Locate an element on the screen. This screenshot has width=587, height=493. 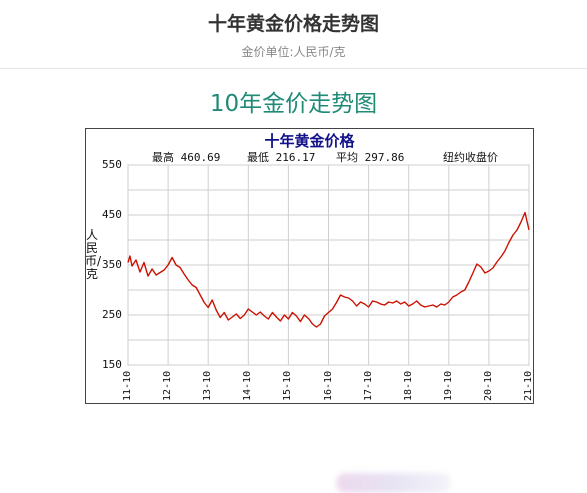
stat-high: 最高 460.69 is located at coordinates (186, 157).